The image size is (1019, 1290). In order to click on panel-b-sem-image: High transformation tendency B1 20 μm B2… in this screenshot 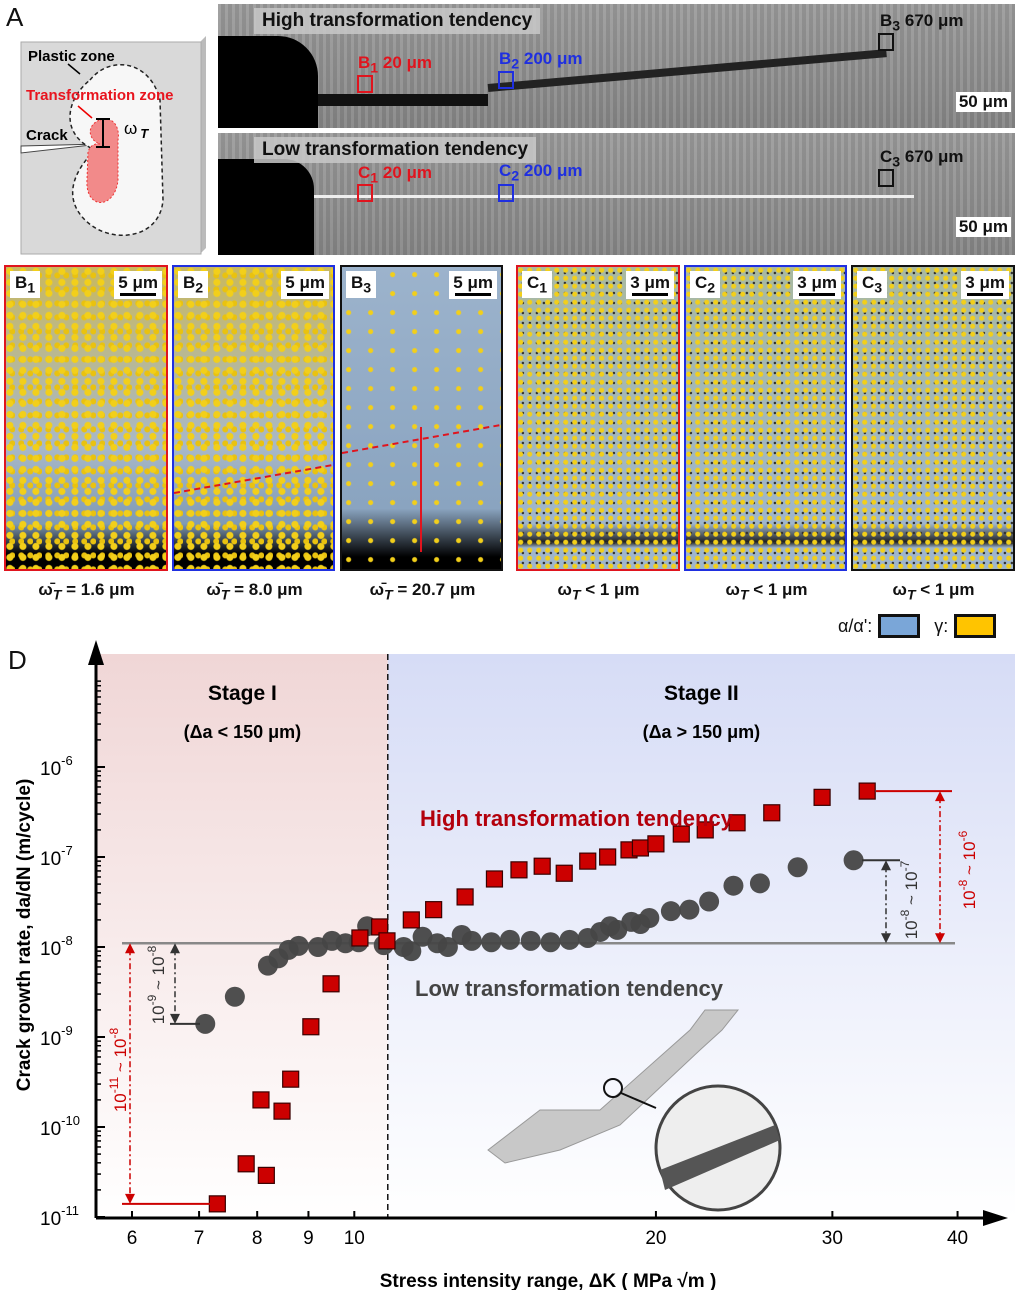, I will do `click(616, 66)`.